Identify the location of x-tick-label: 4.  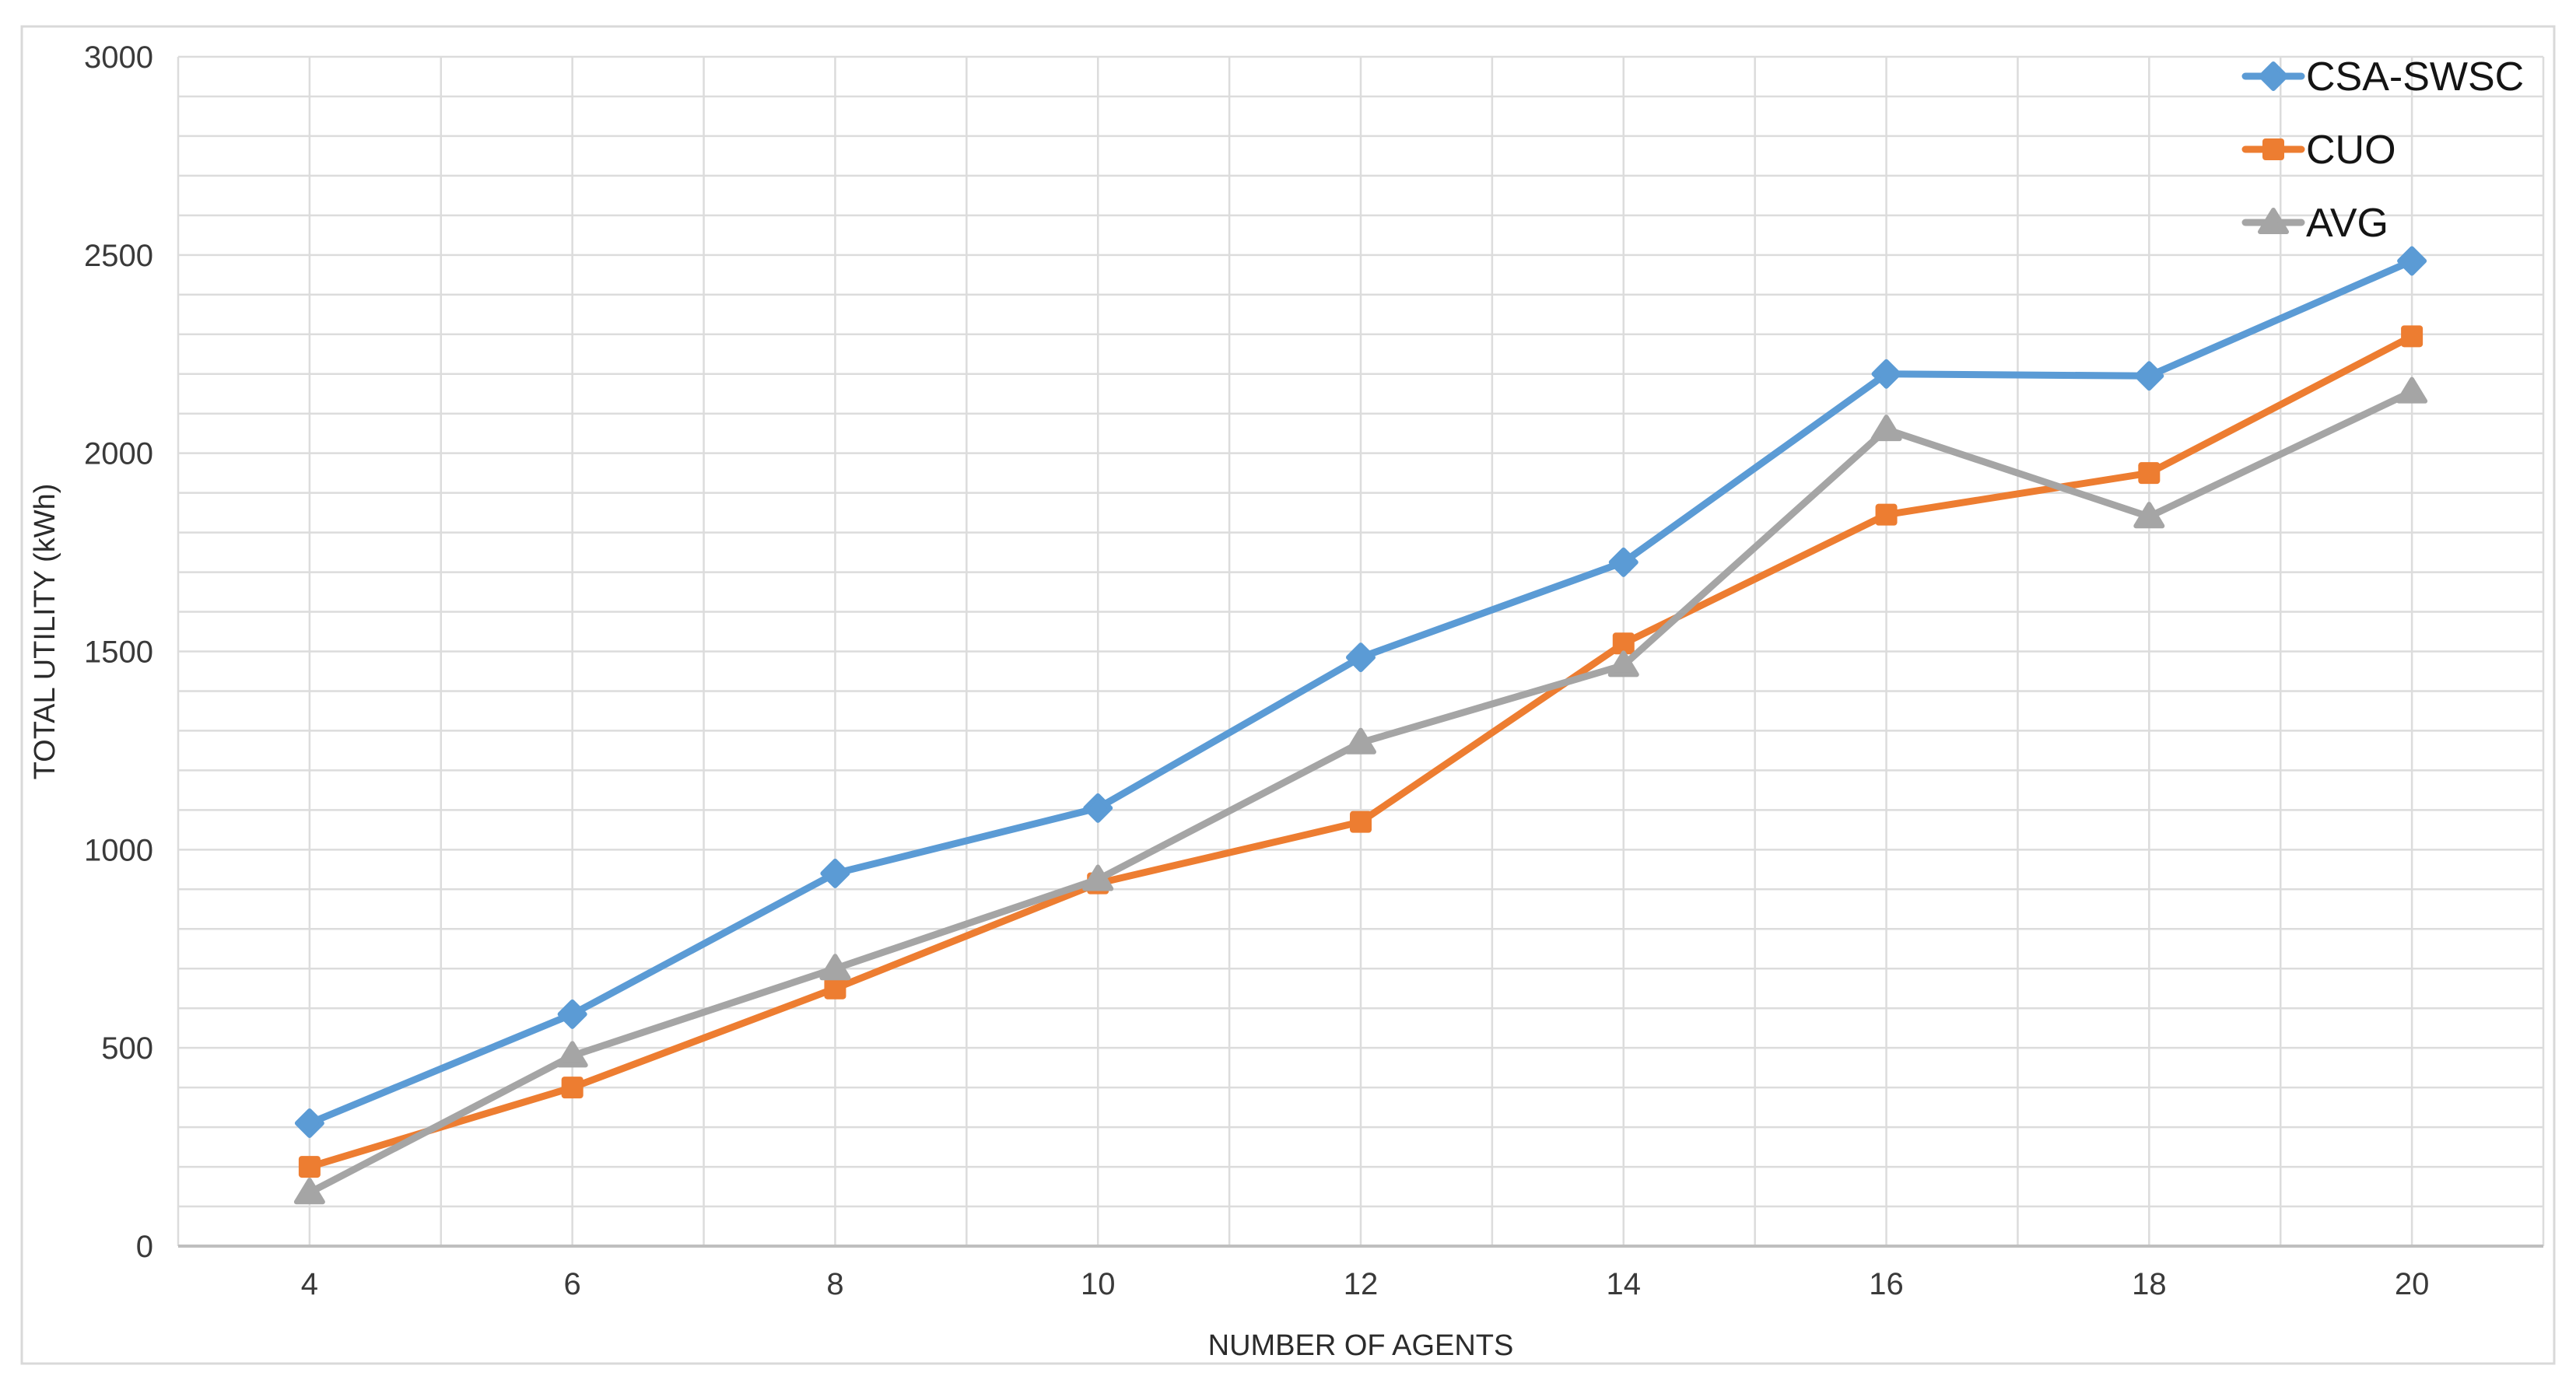
(310, 1284).